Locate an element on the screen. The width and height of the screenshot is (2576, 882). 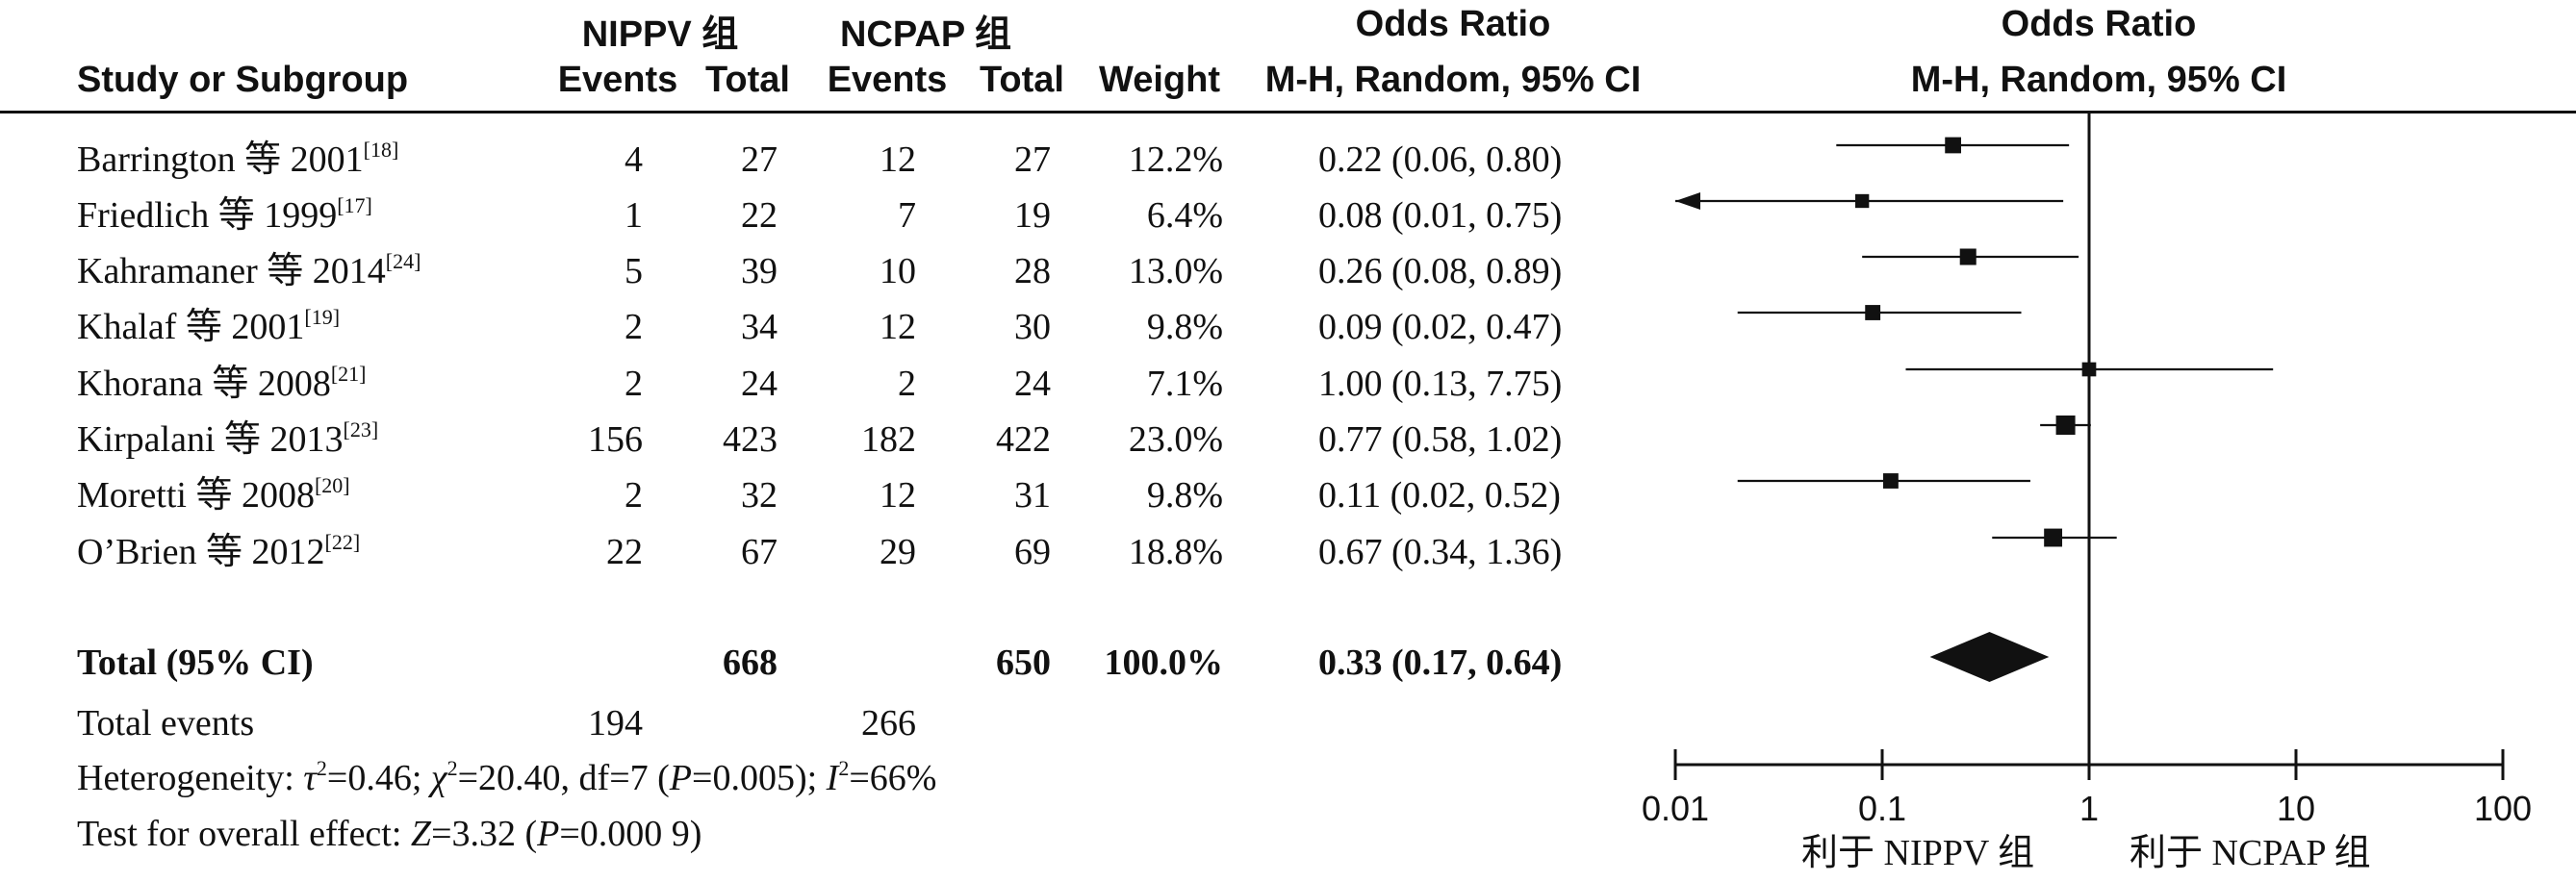
total1-cell: 27 is located at coordinates (759, 160).